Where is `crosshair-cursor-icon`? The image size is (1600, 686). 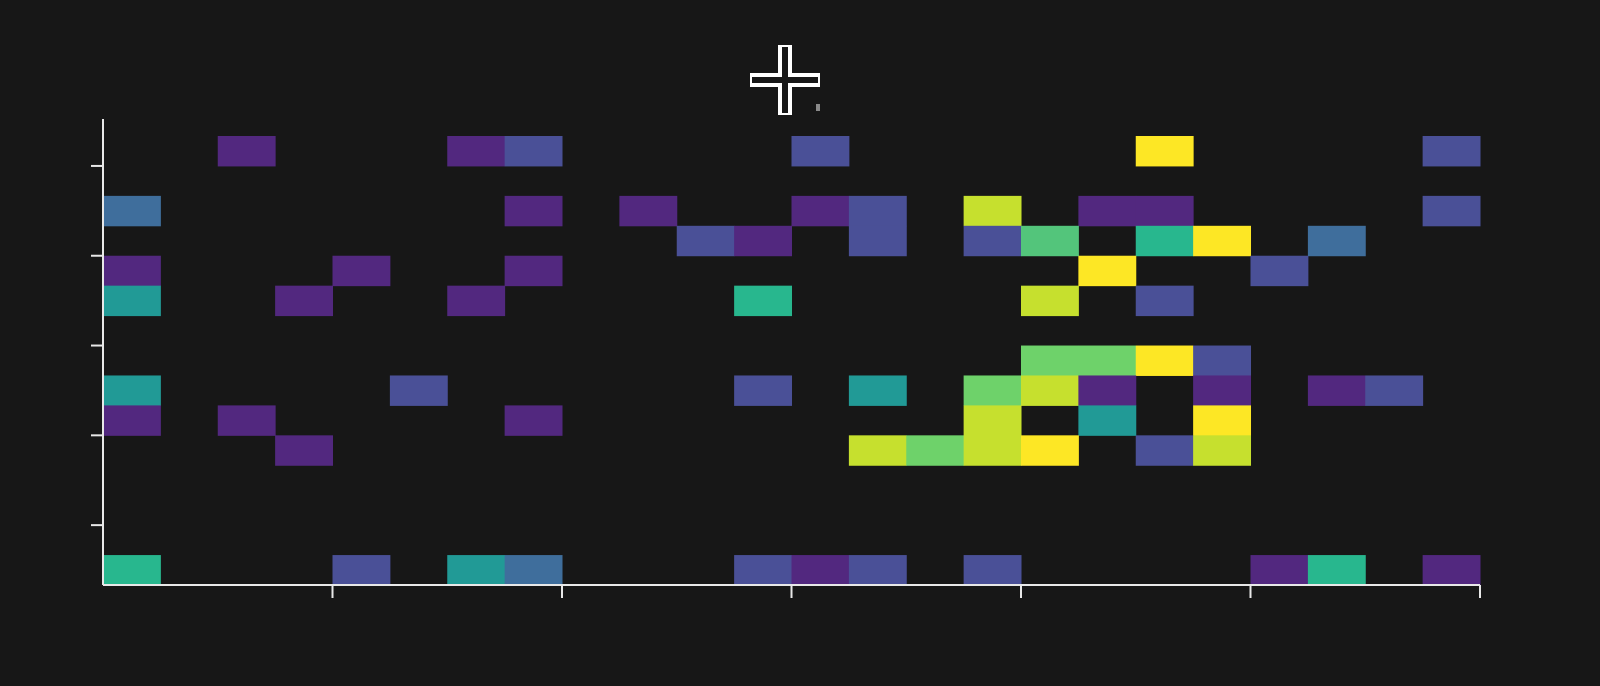 crosshair-cursor-icon is located at coordinates (785, 80).